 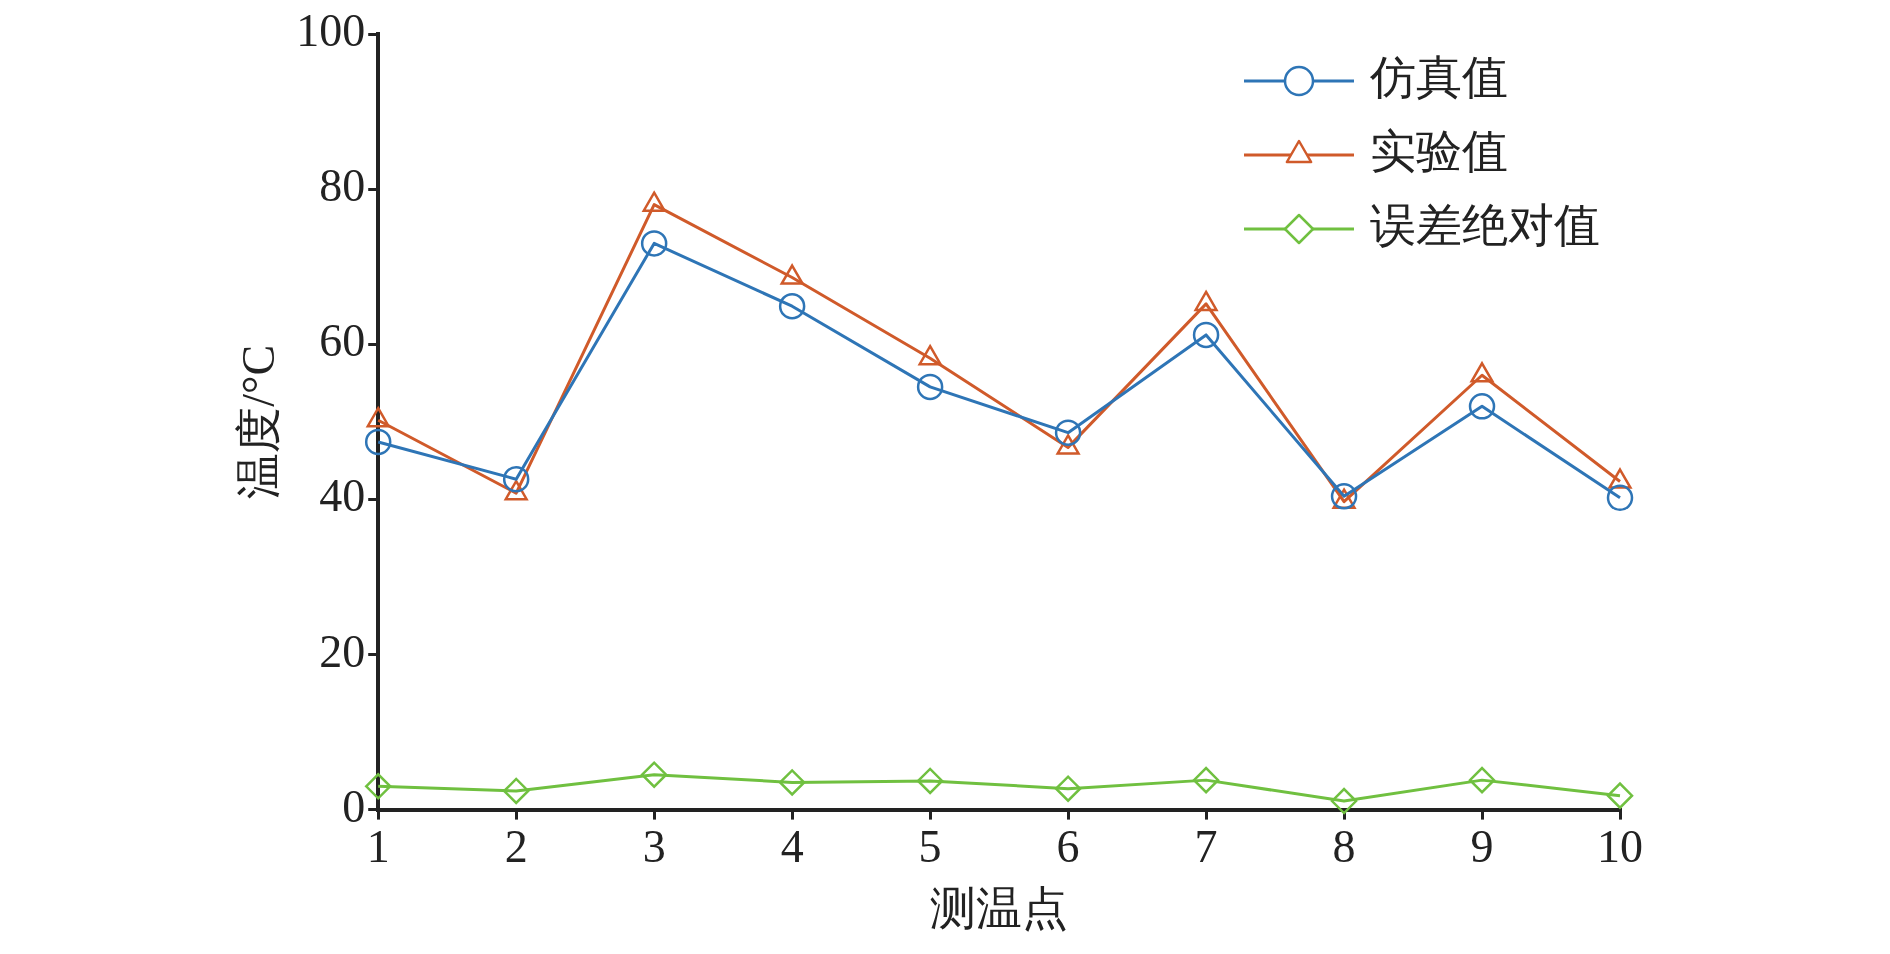 What do you see at coordinates (1439, 152) in the screenshot?
I see `legend-label: 实验值` at bounding box center [1439, 152].